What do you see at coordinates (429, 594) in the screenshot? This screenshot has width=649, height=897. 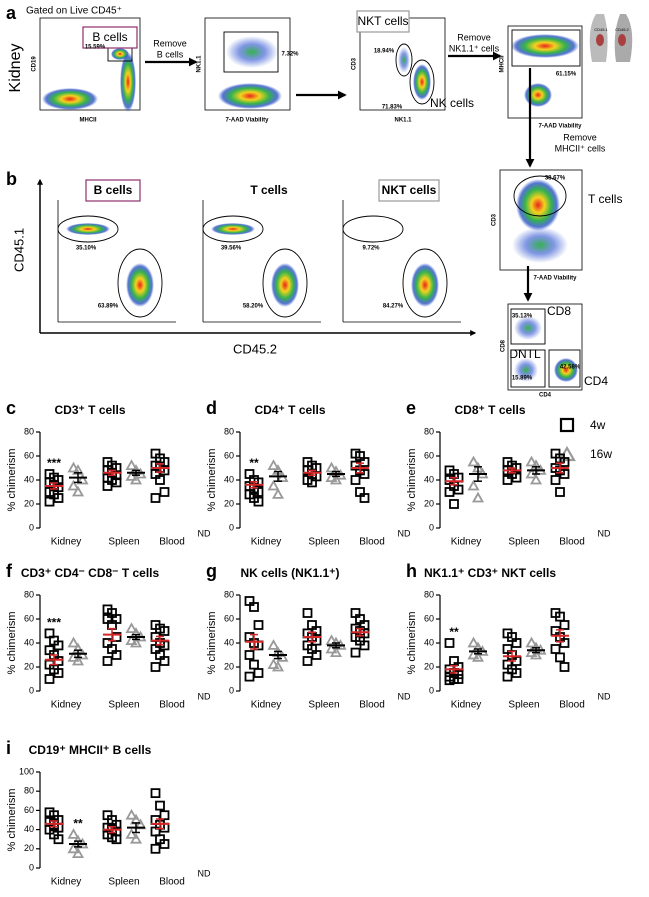 I see `y-tick-label: 80` at bounding box center [429, 594].